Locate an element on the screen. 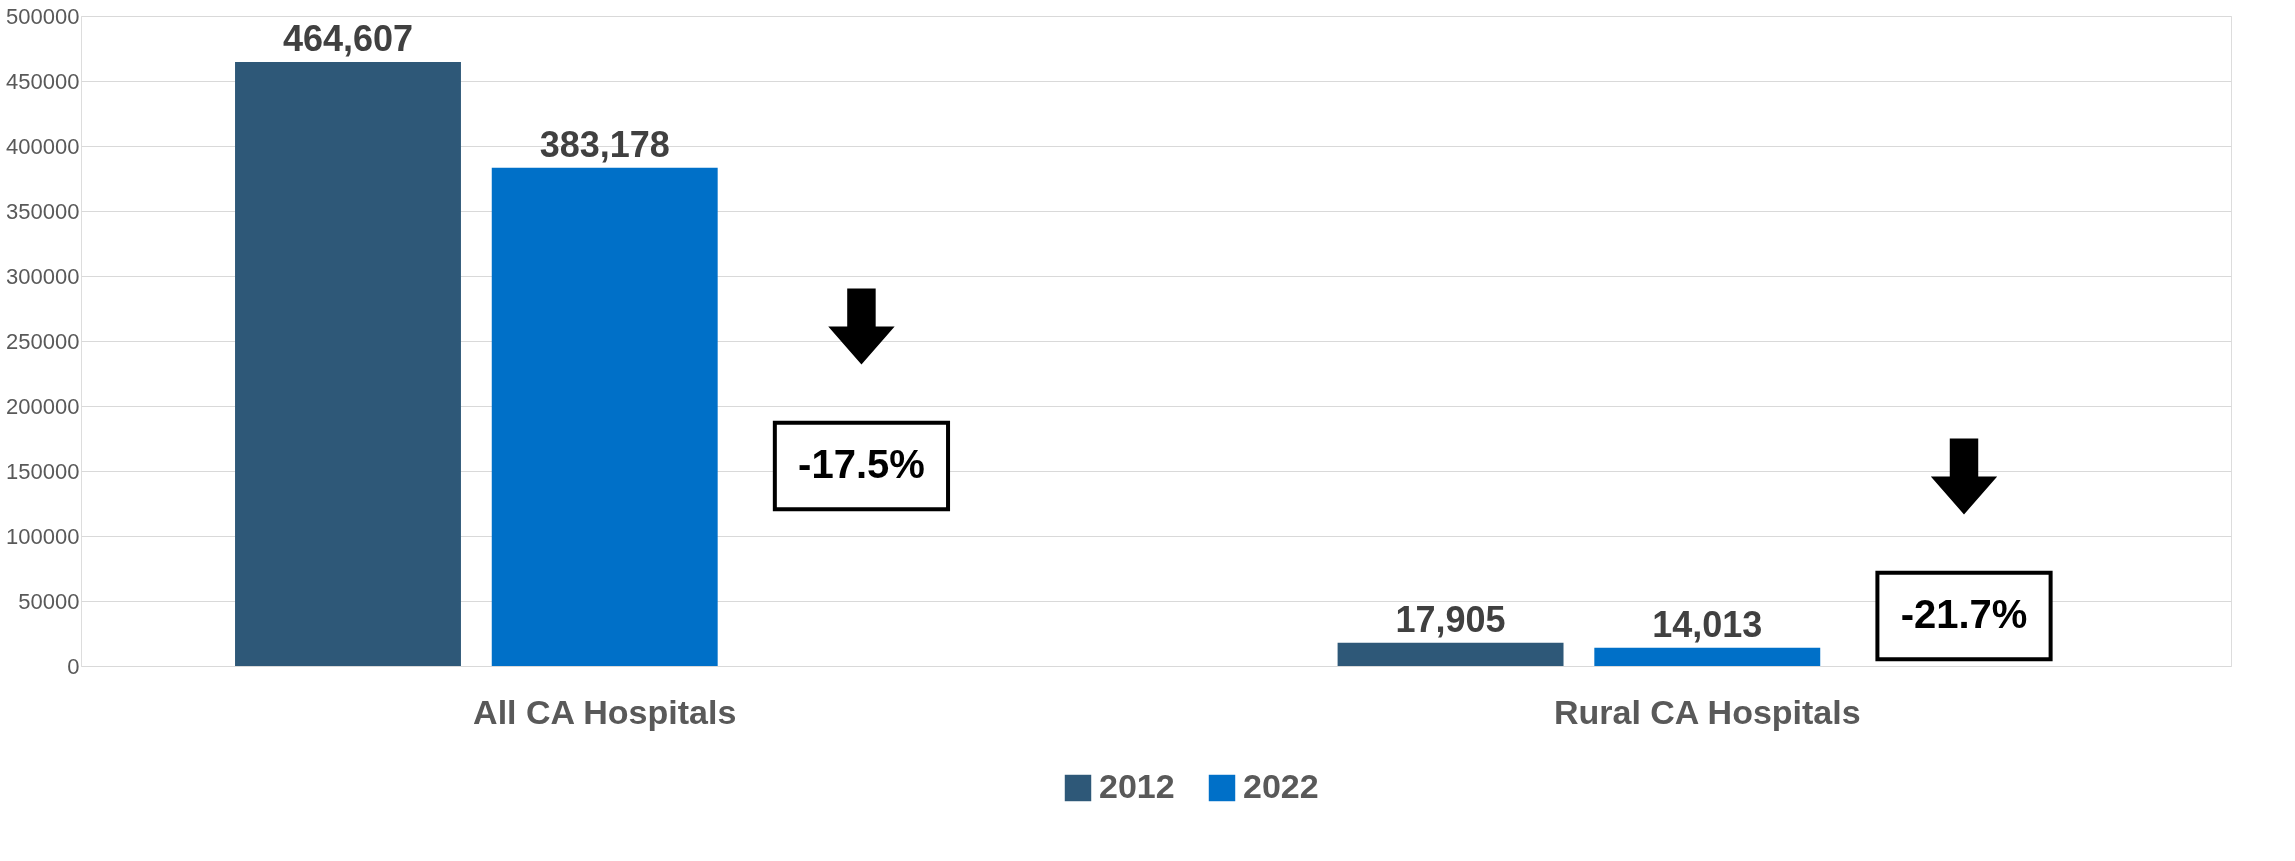  y-tick-label: 0 is located at coordinates (73, 666).